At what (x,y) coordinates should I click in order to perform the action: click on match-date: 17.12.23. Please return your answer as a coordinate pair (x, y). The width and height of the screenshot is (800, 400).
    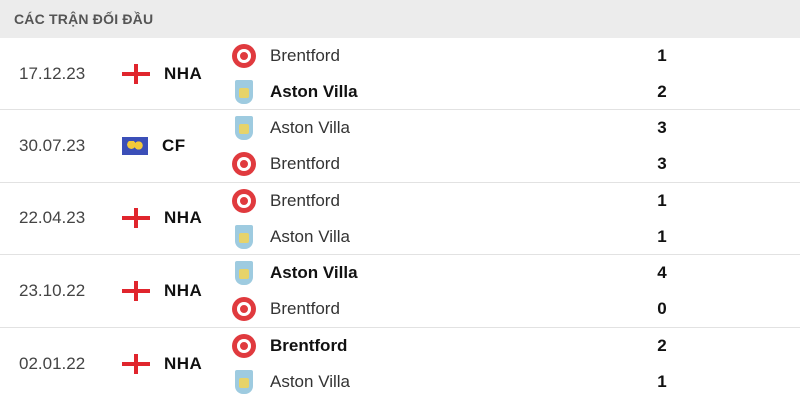
    Looking at the image, I should click on (52, 73).